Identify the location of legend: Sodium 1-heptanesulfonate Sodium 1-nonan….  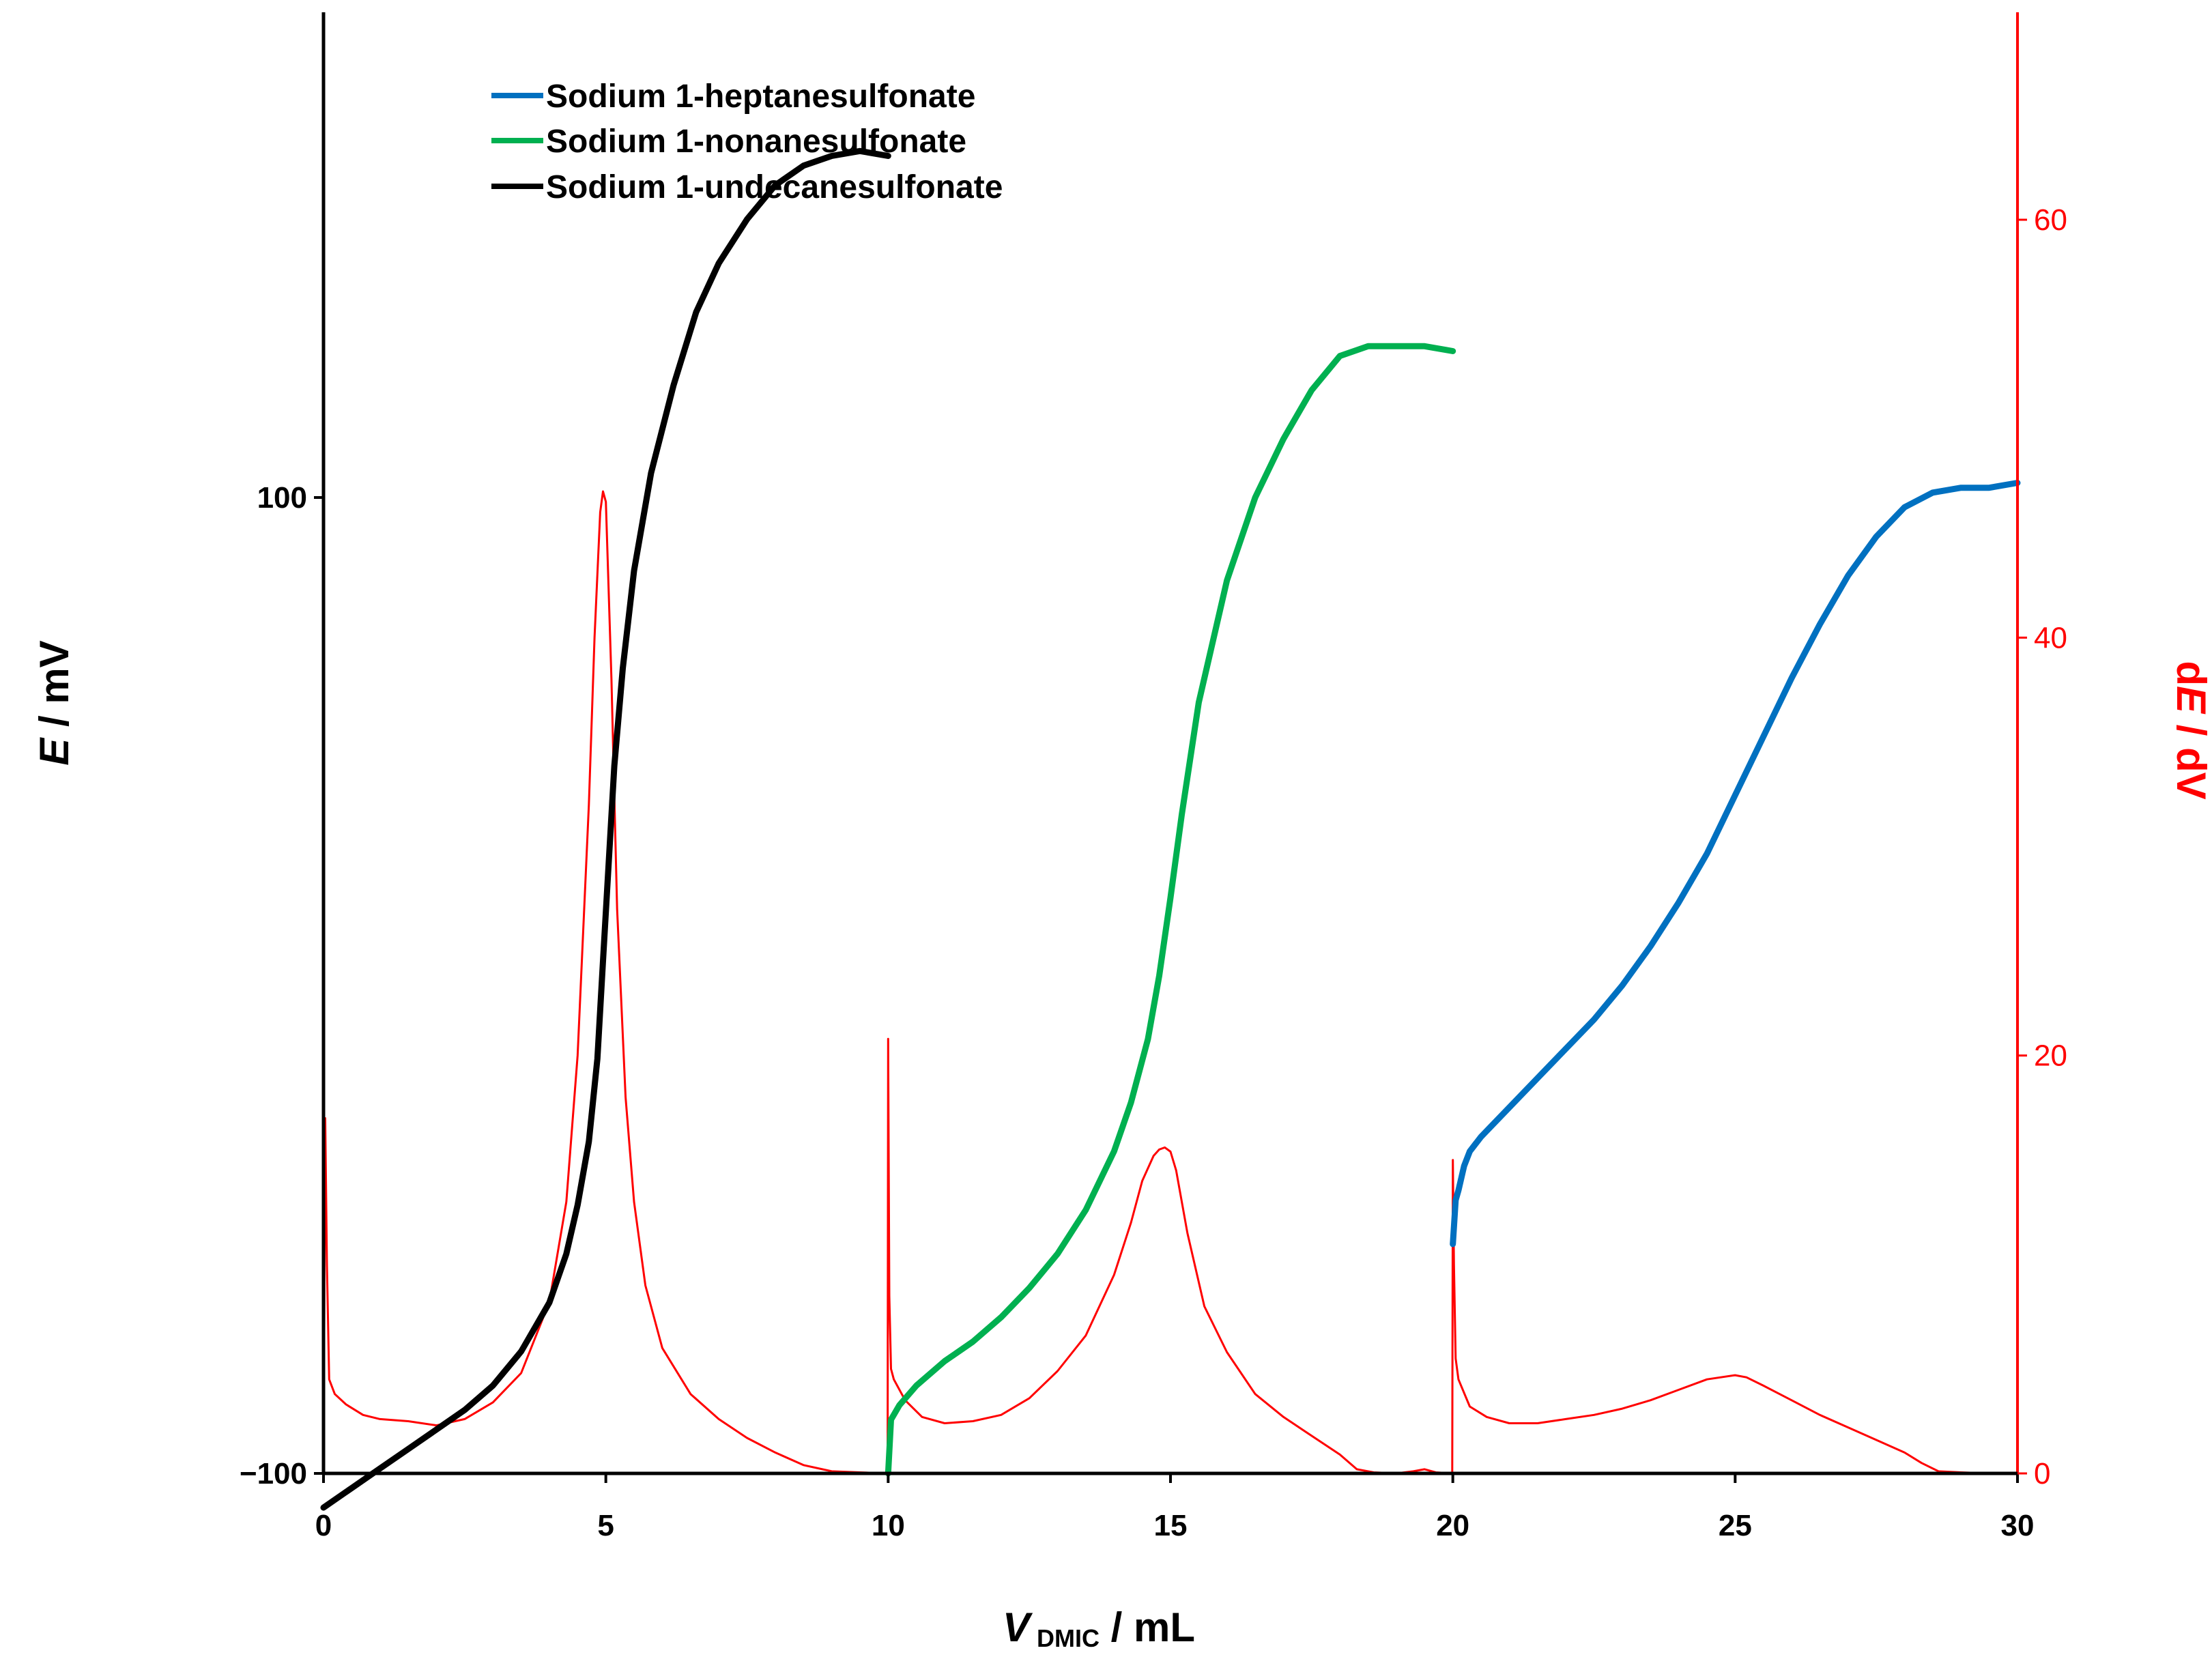
(747, 141).